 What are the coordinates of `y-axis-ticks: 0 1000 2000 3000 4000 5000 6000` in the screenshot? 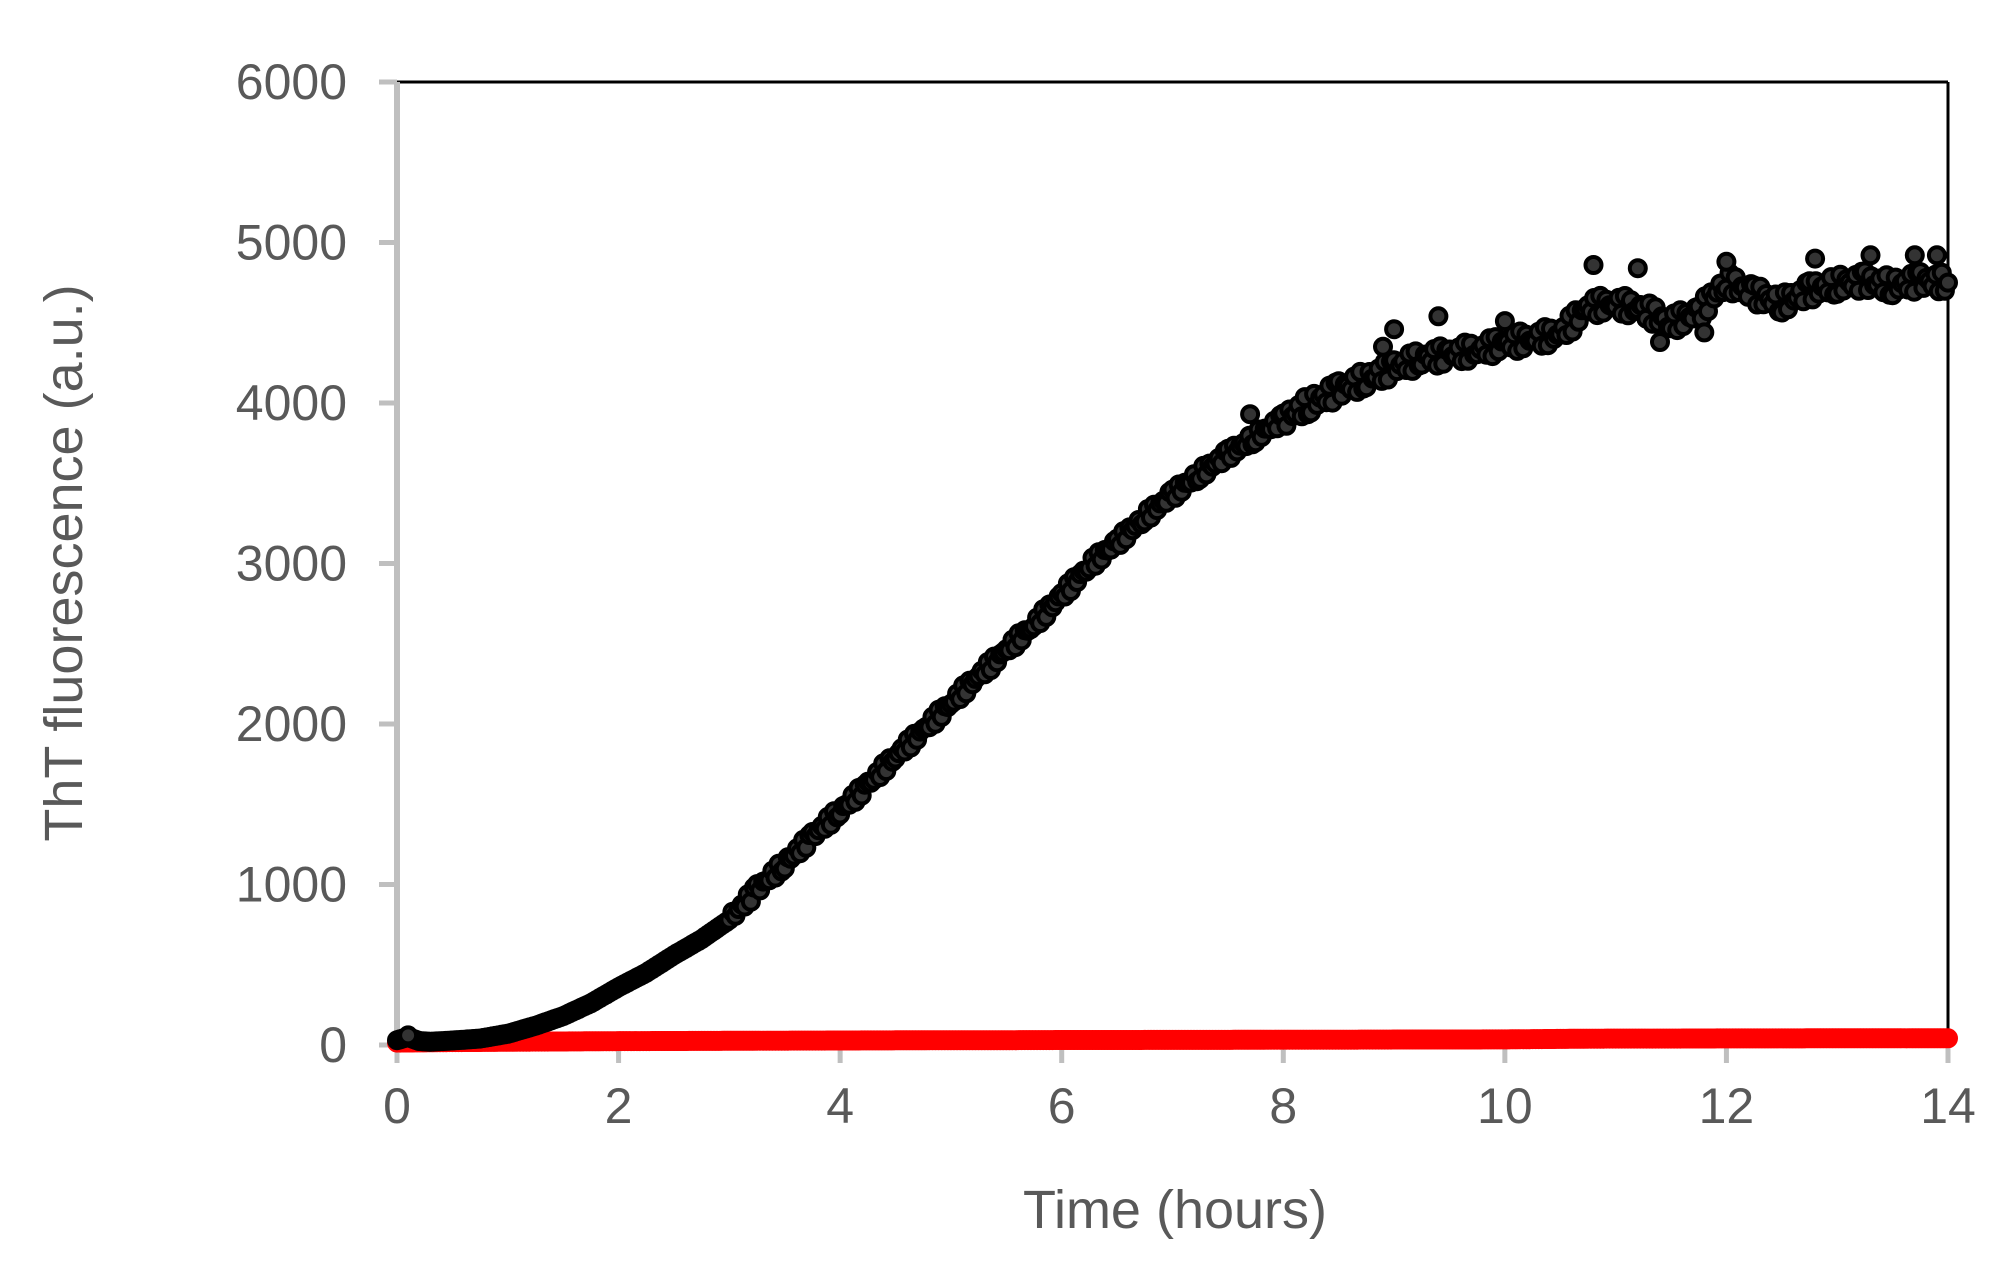 It's located at (316, 563).